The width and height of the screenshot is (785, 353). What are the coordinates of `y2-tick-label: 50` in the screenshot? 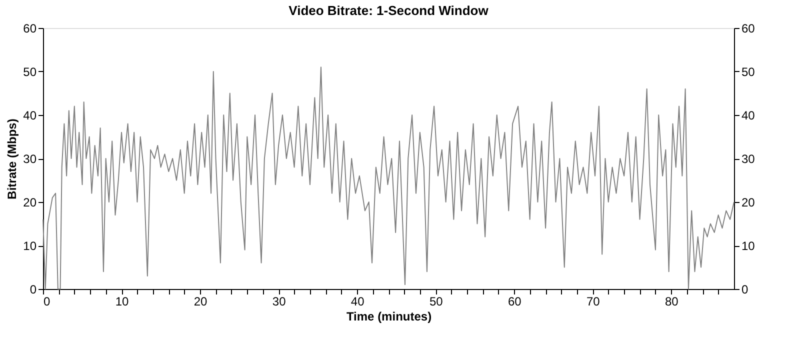 It's located at (749, 72).